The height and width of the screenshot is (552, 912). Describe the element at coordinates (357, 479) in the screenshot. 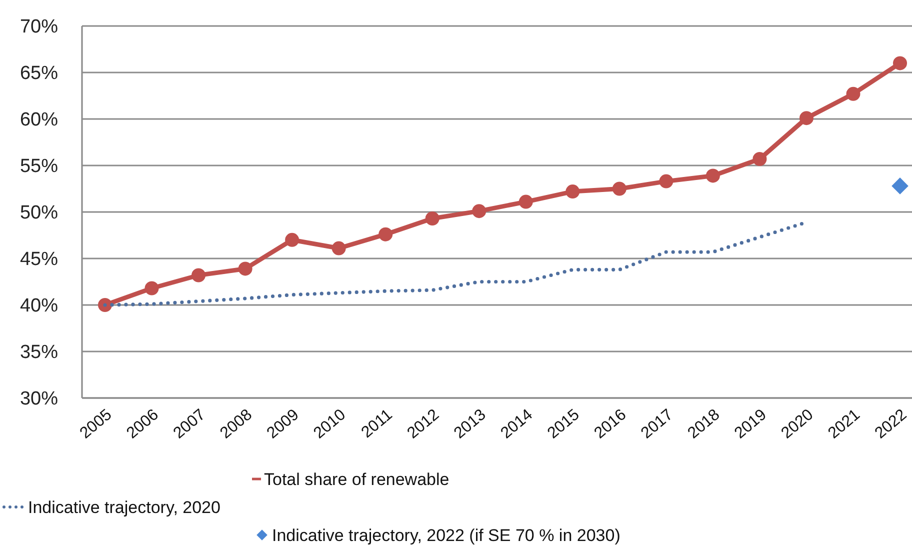

I see `legend-label: Total share of renewable` at that location.